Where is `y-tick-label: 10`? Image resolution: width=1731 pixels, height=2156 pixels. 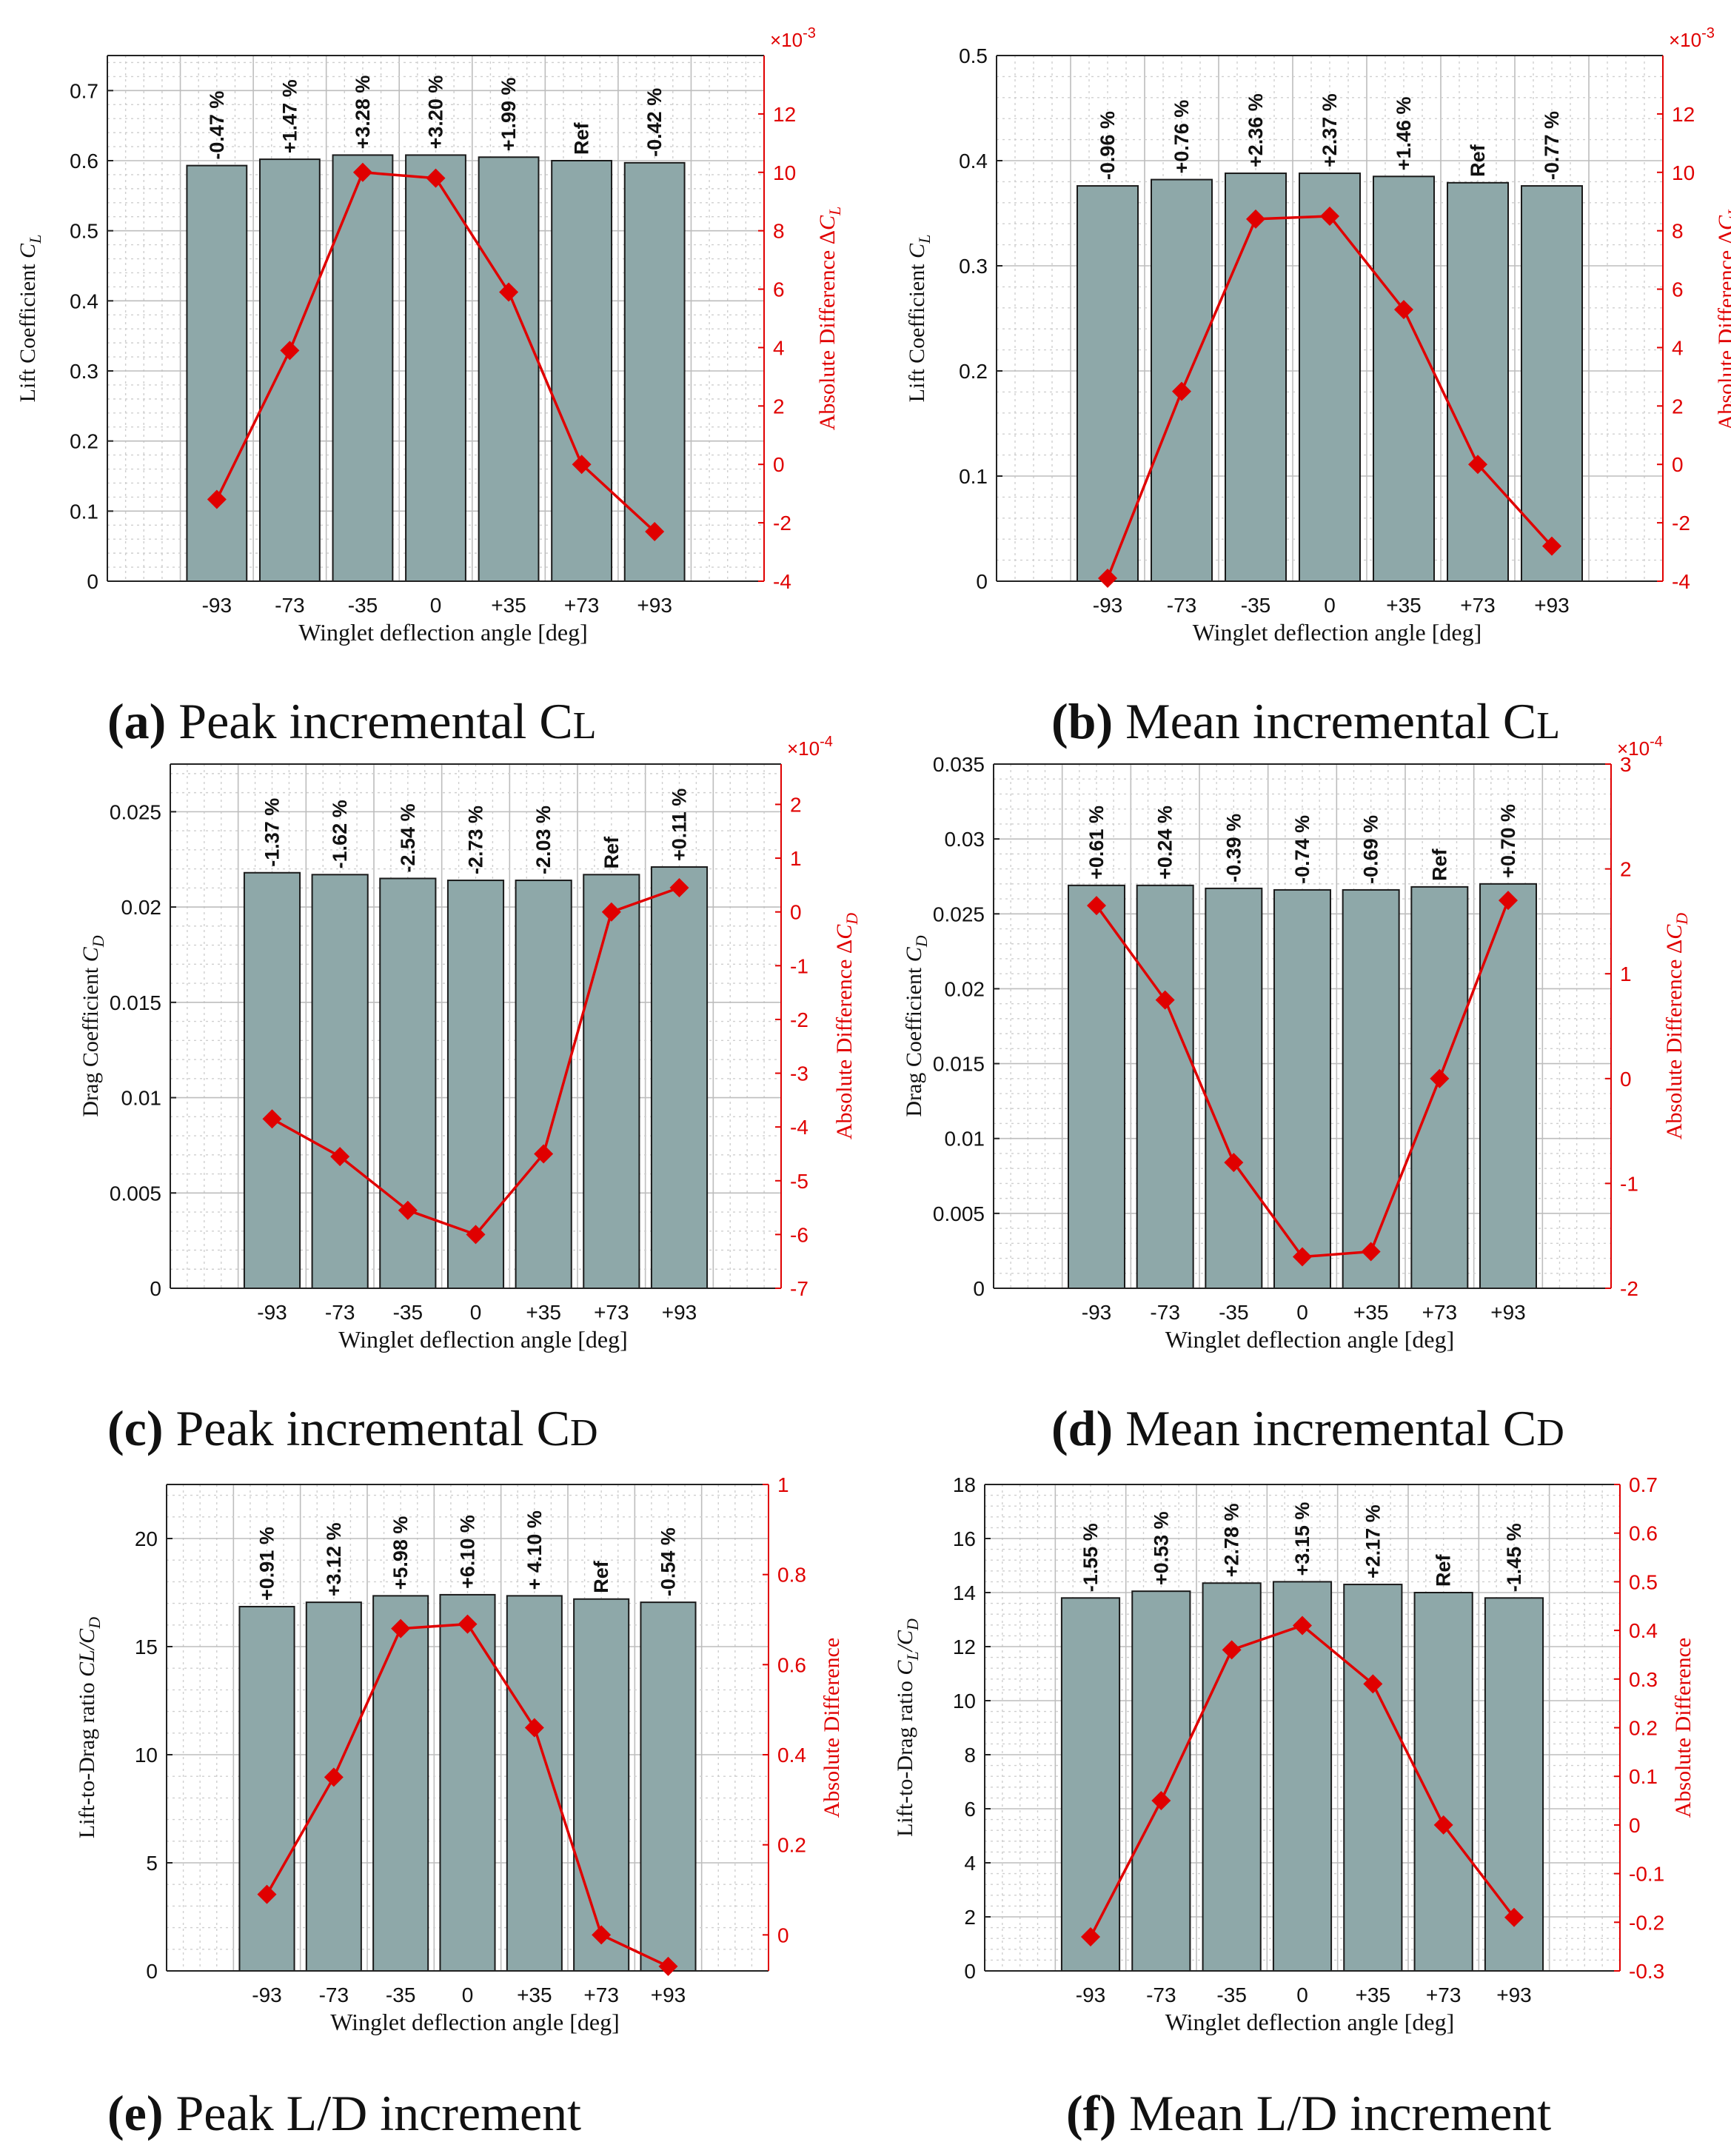
y-tick-label: 10 is located at coordinates (964, 1701).